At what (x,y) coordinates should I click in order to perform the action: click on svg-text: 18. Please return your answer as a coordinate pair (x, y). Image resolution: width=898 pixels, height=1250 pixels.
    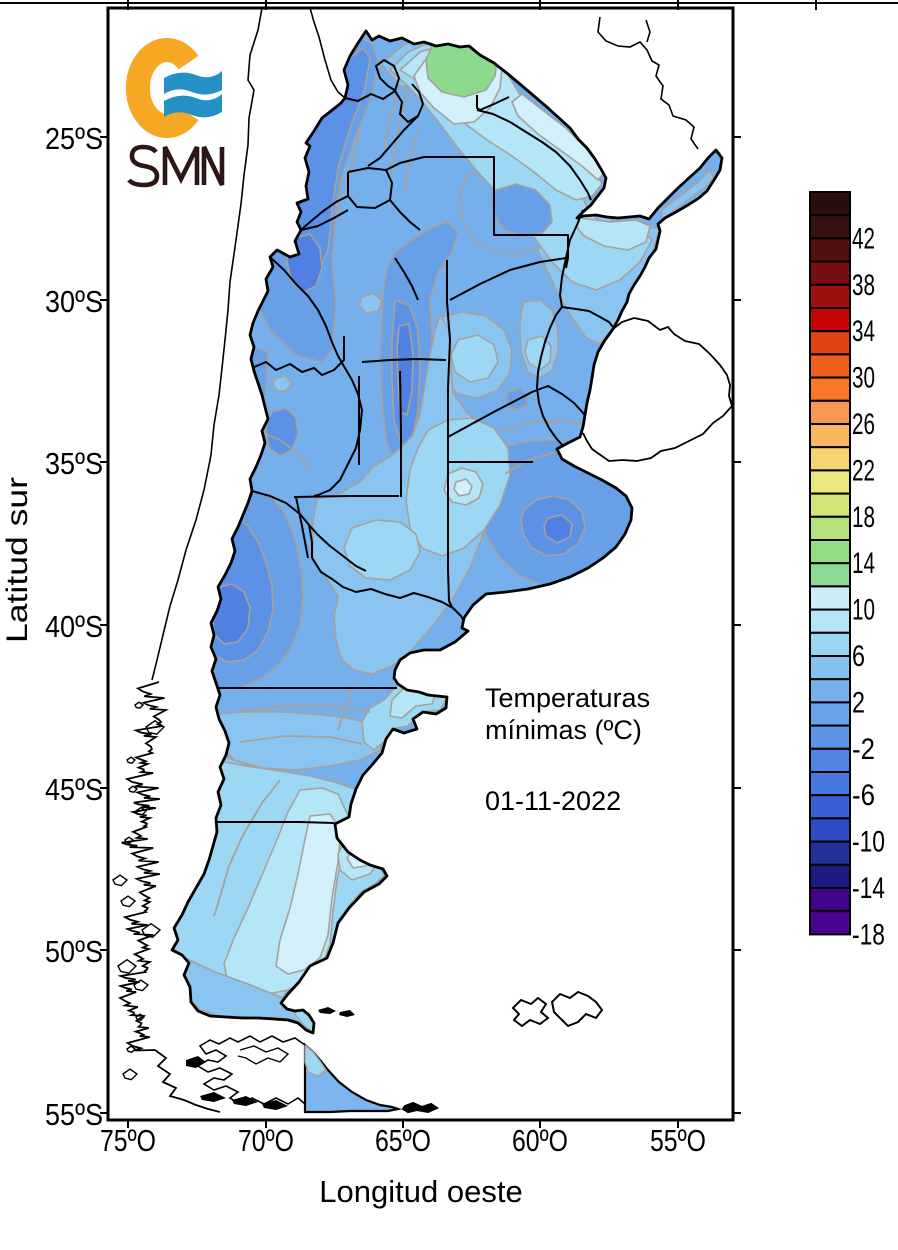
    Looking at the image, I should click on (863, 517).